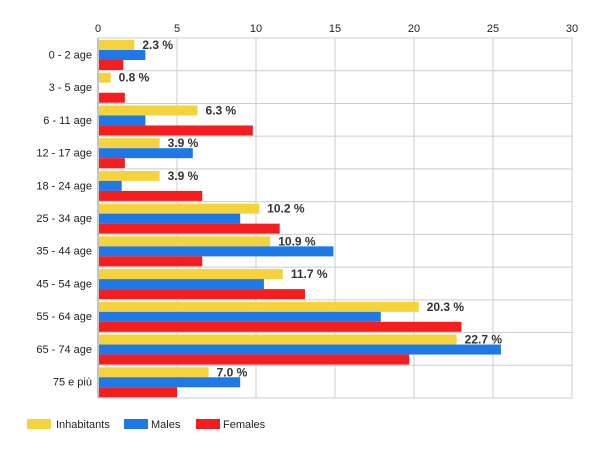  What do you see at coordinates (446, 307) in the screenshot?
I see `data-label: 20.3 %` at bounding box center [446, 307].